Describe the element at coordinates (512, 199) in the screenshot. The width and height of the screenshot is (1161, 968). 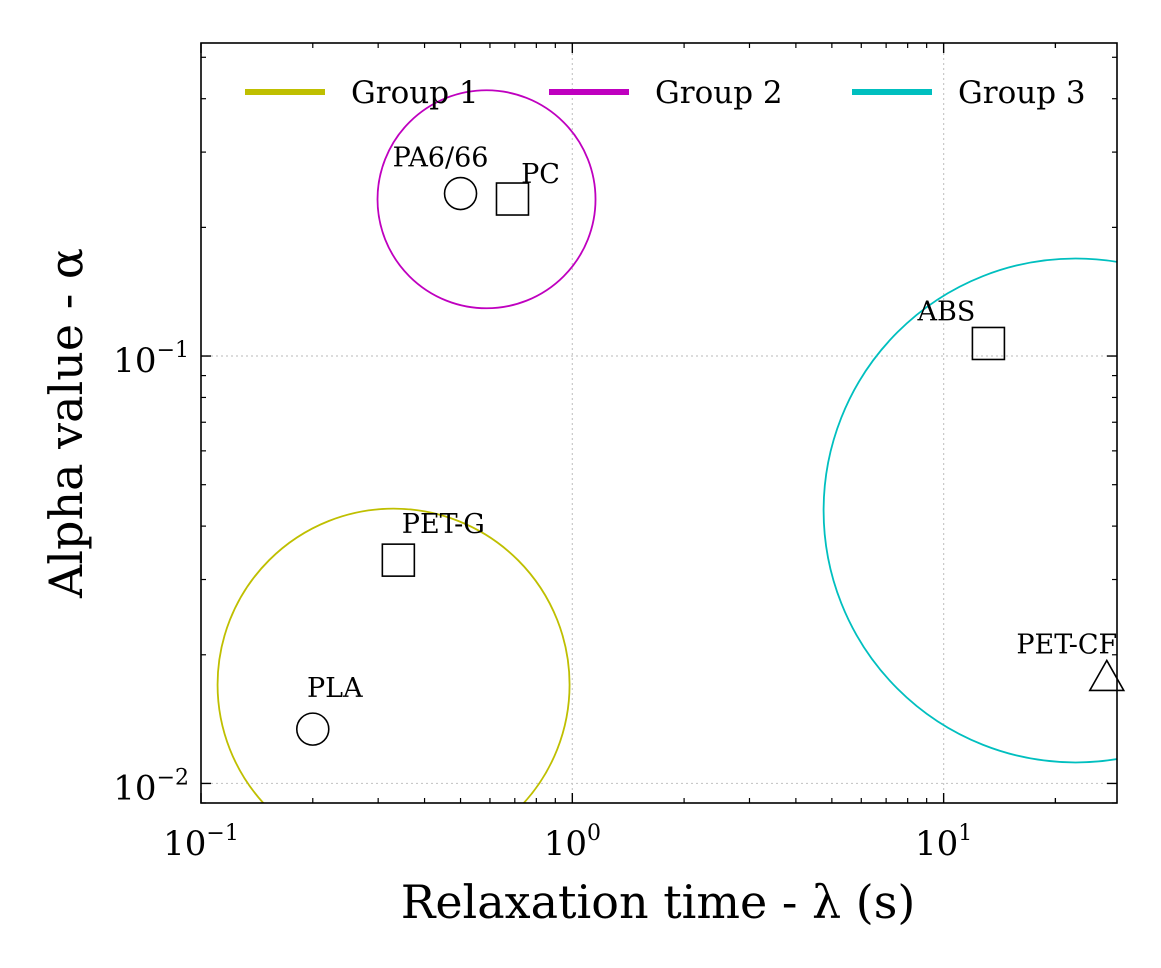
I see `marker-pc` at that location.